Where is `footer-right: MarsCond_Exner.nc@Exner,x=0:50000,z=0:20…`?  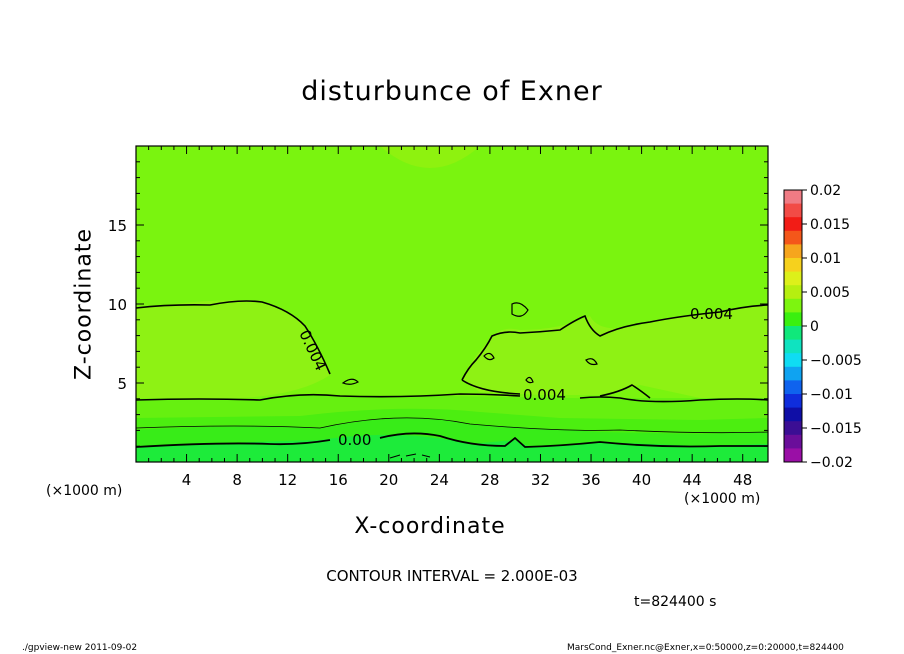
footer-right: MarsCond_Exner.nc@Exner,x=0:50000,z=0:20… is located at coordinates (705, 648).